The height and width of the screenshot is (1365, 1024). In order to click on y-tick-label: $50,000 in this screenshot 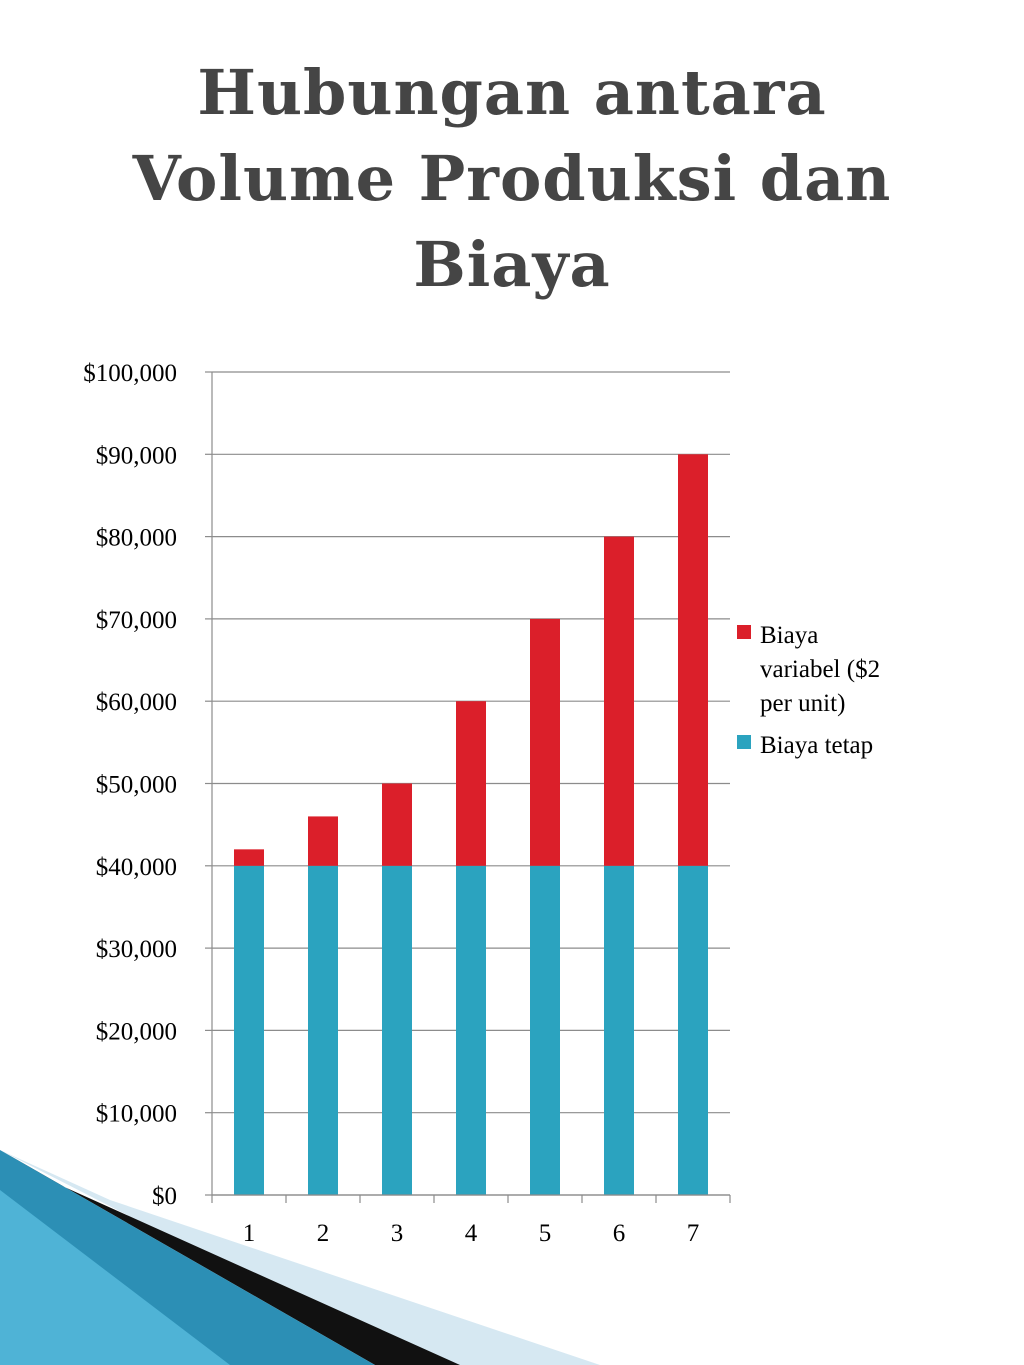, I will do `click(136, 785)`.